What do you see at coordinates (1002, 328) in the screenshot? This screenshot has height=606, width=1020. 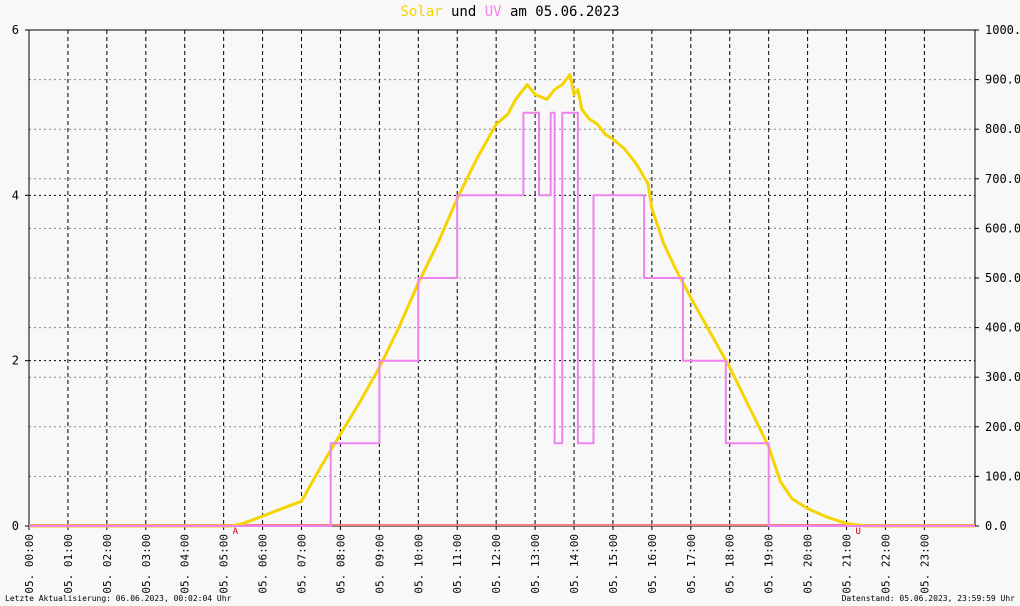 I see `y-right-tick-label: 400.0` at bounding box center [1002, 328].